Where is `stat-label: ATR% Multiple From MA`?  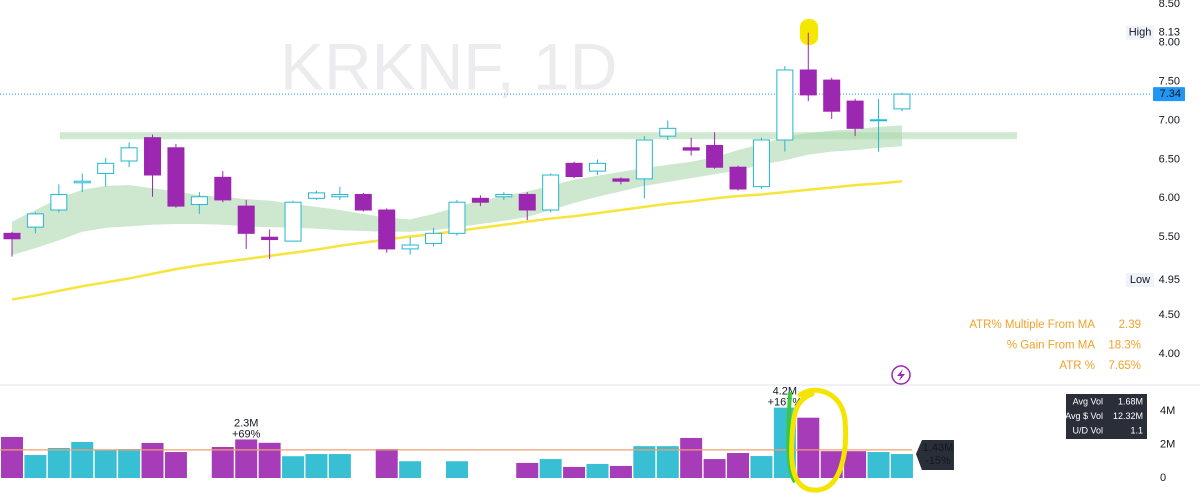
stat-label: ATR% Multiple From MA is located at coordinates (1032, 325).